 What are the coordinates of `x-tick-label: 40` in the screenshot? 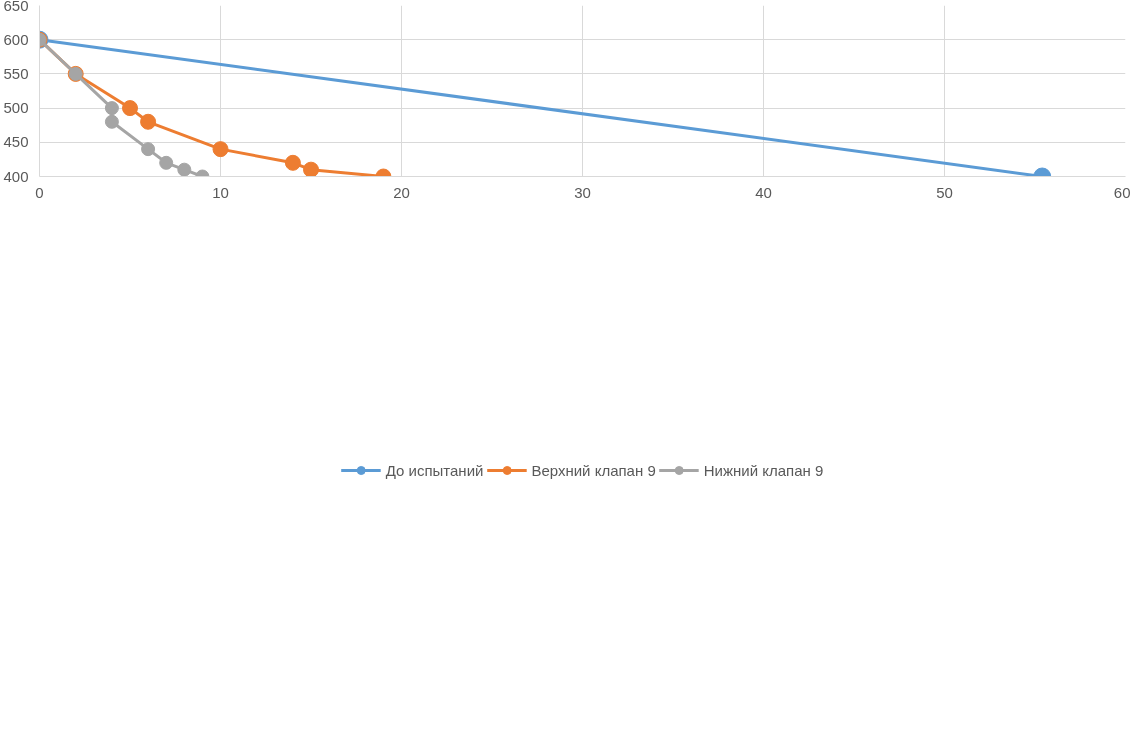 It's located at (763, 192).